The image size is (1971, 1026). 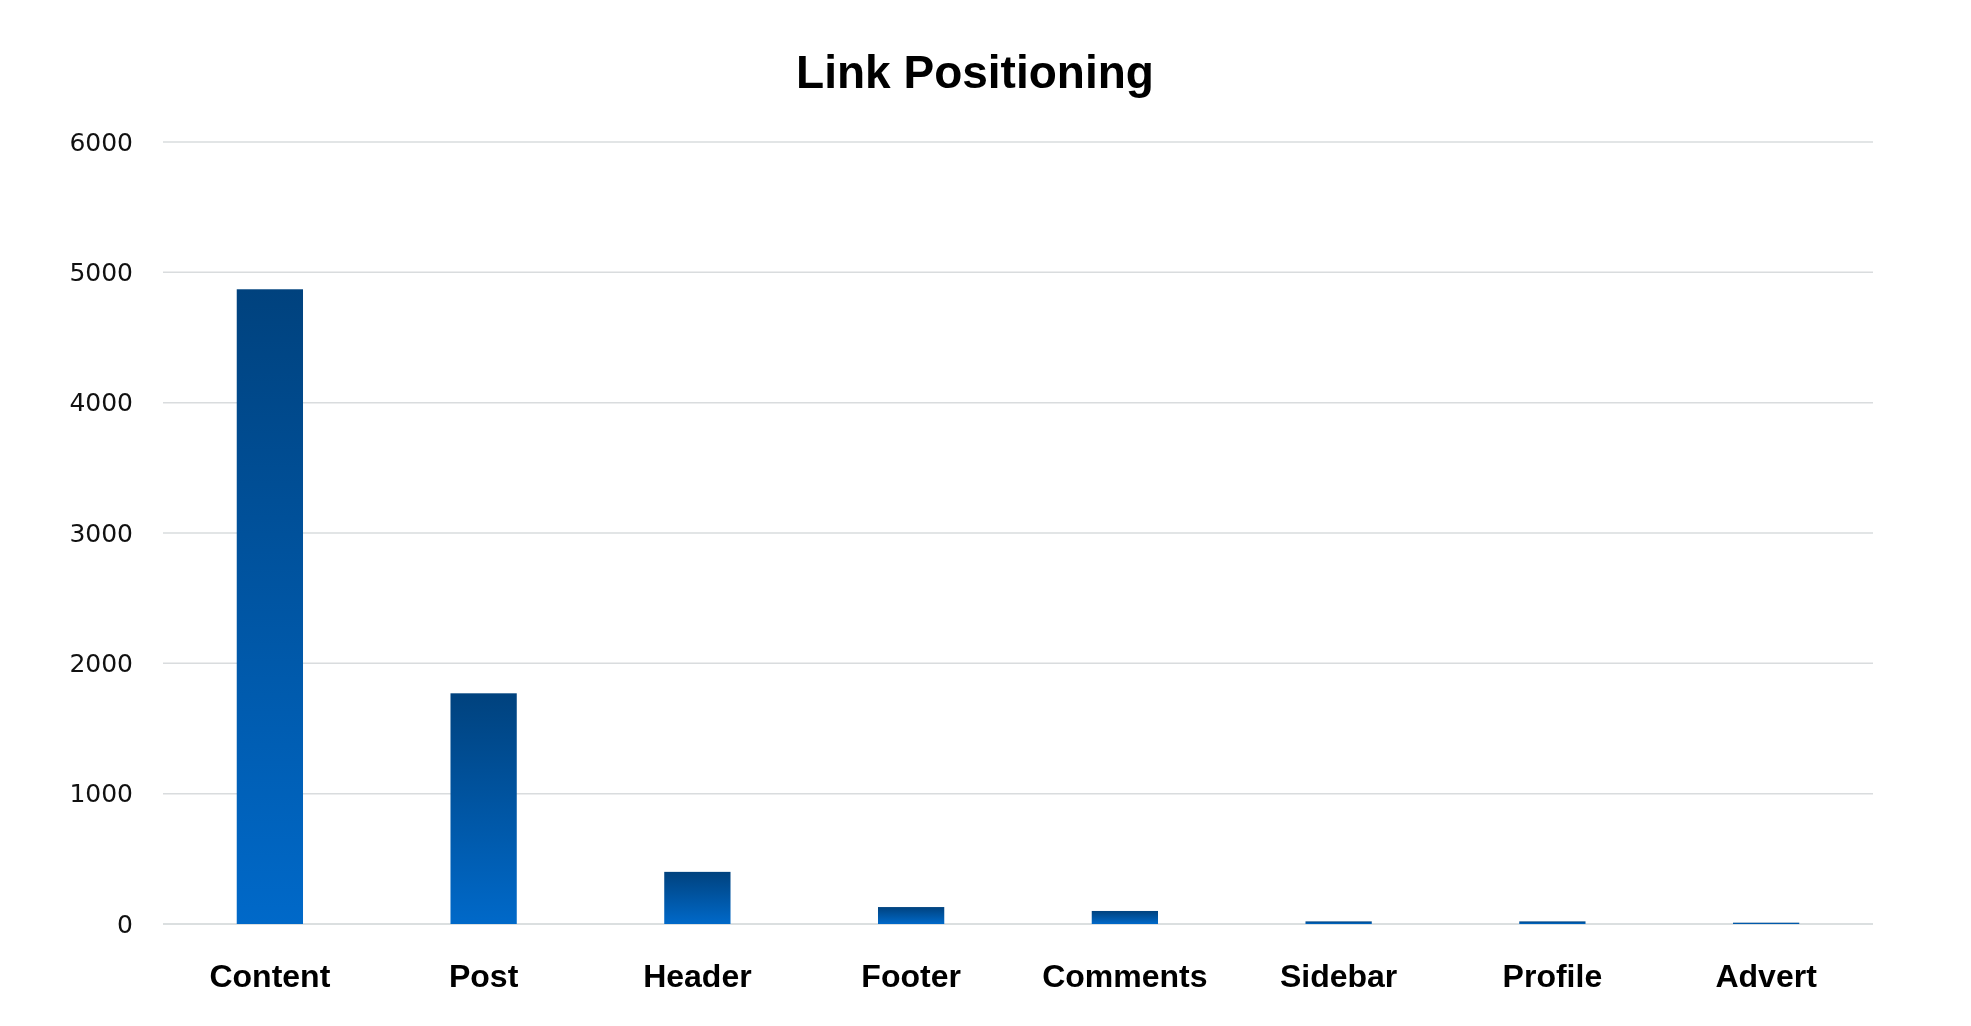 I want to click on y-tick-label: 5000, so click(x=101, y=272).